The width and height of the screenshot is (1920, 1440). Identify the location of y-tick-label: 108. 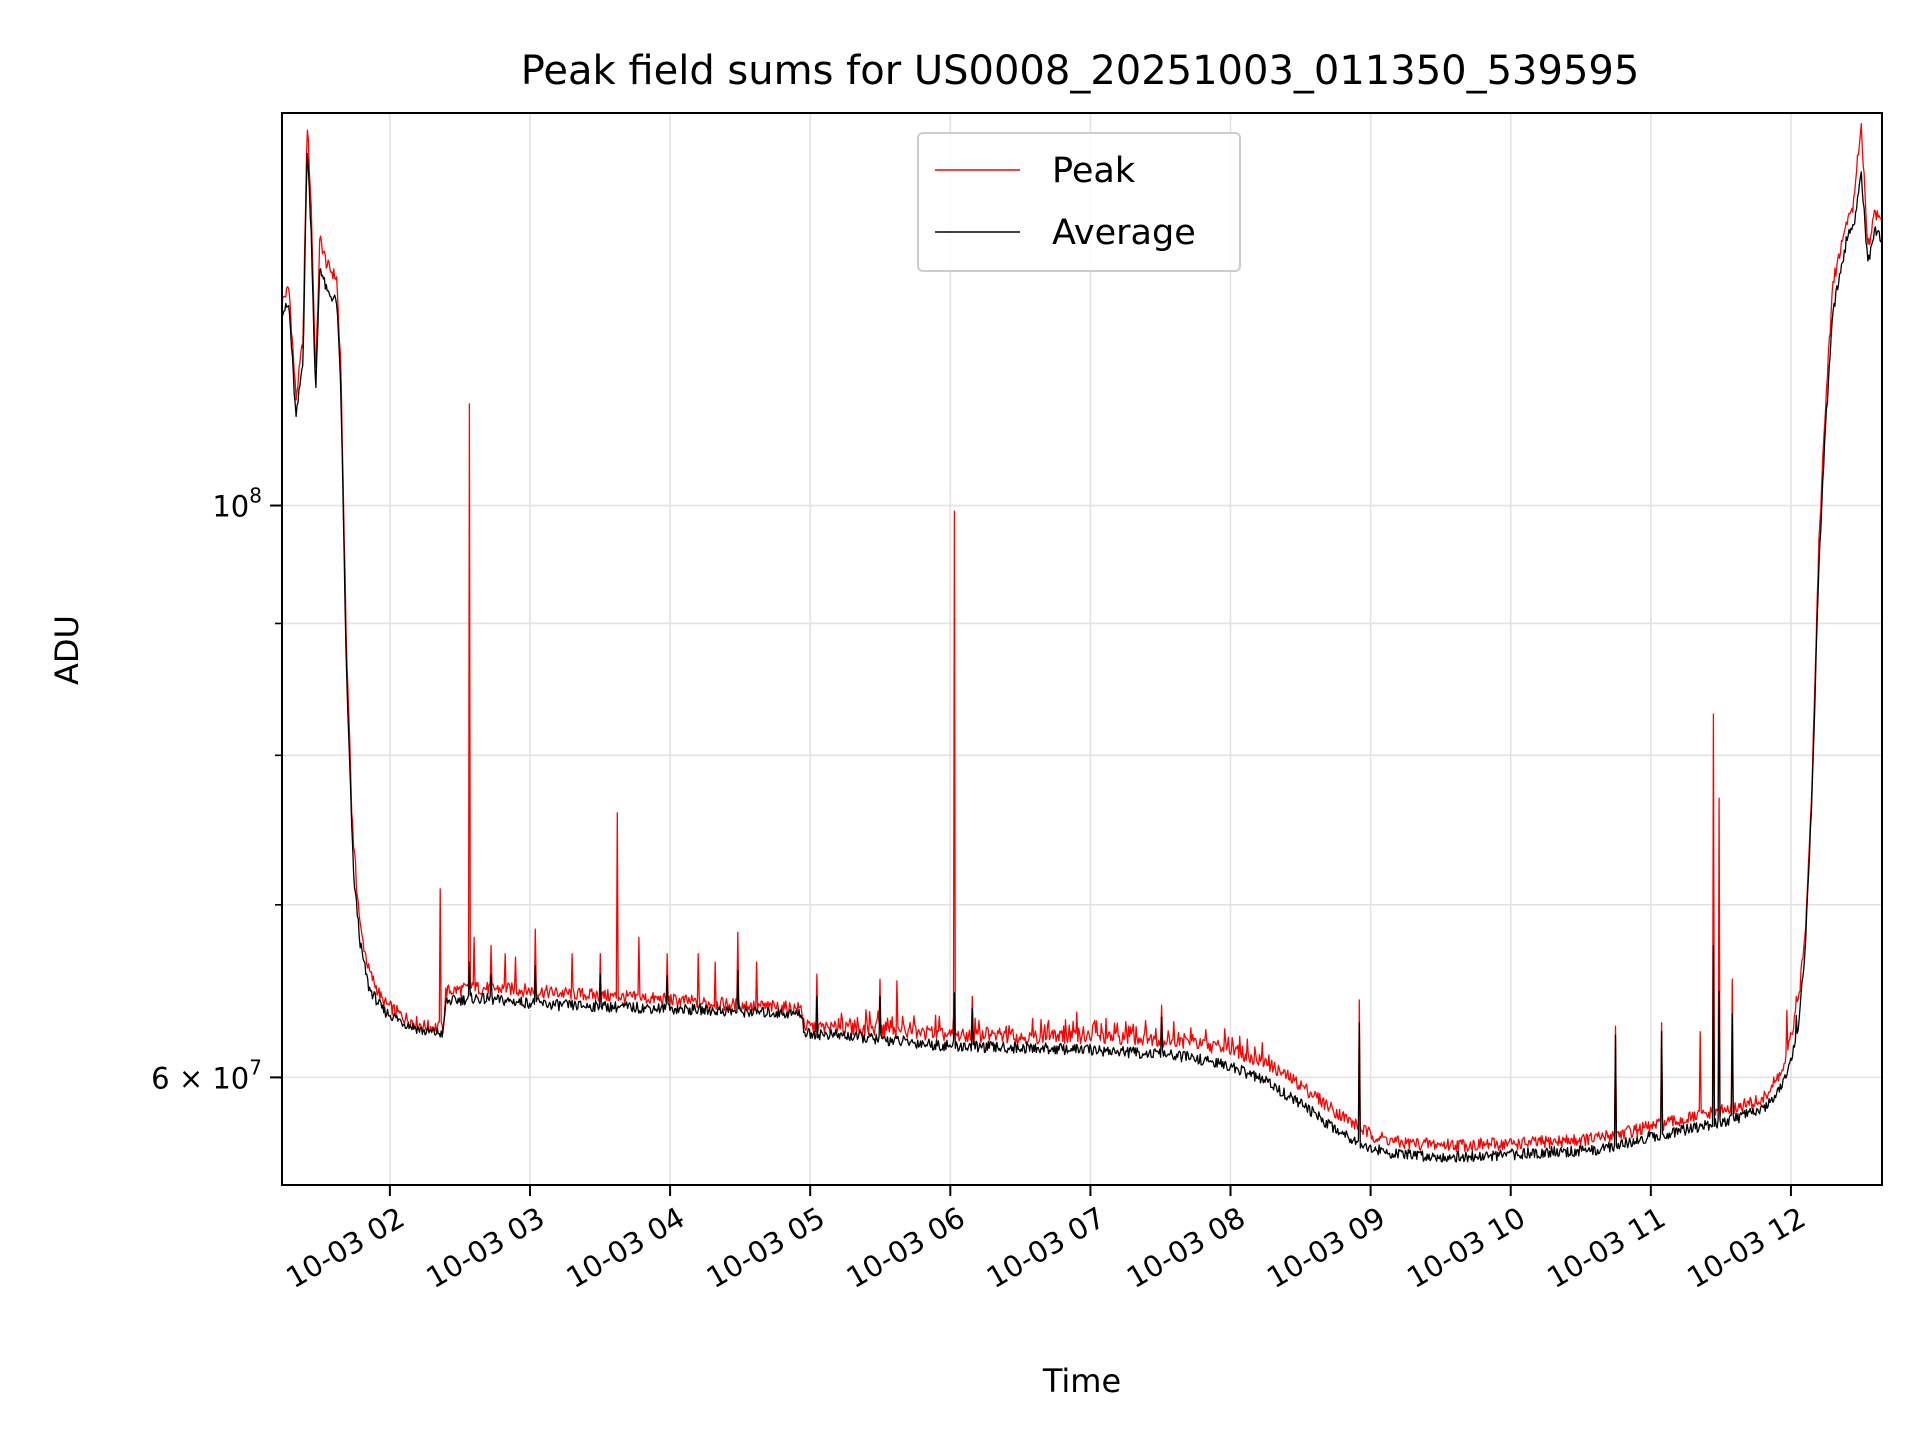
(237, 504).